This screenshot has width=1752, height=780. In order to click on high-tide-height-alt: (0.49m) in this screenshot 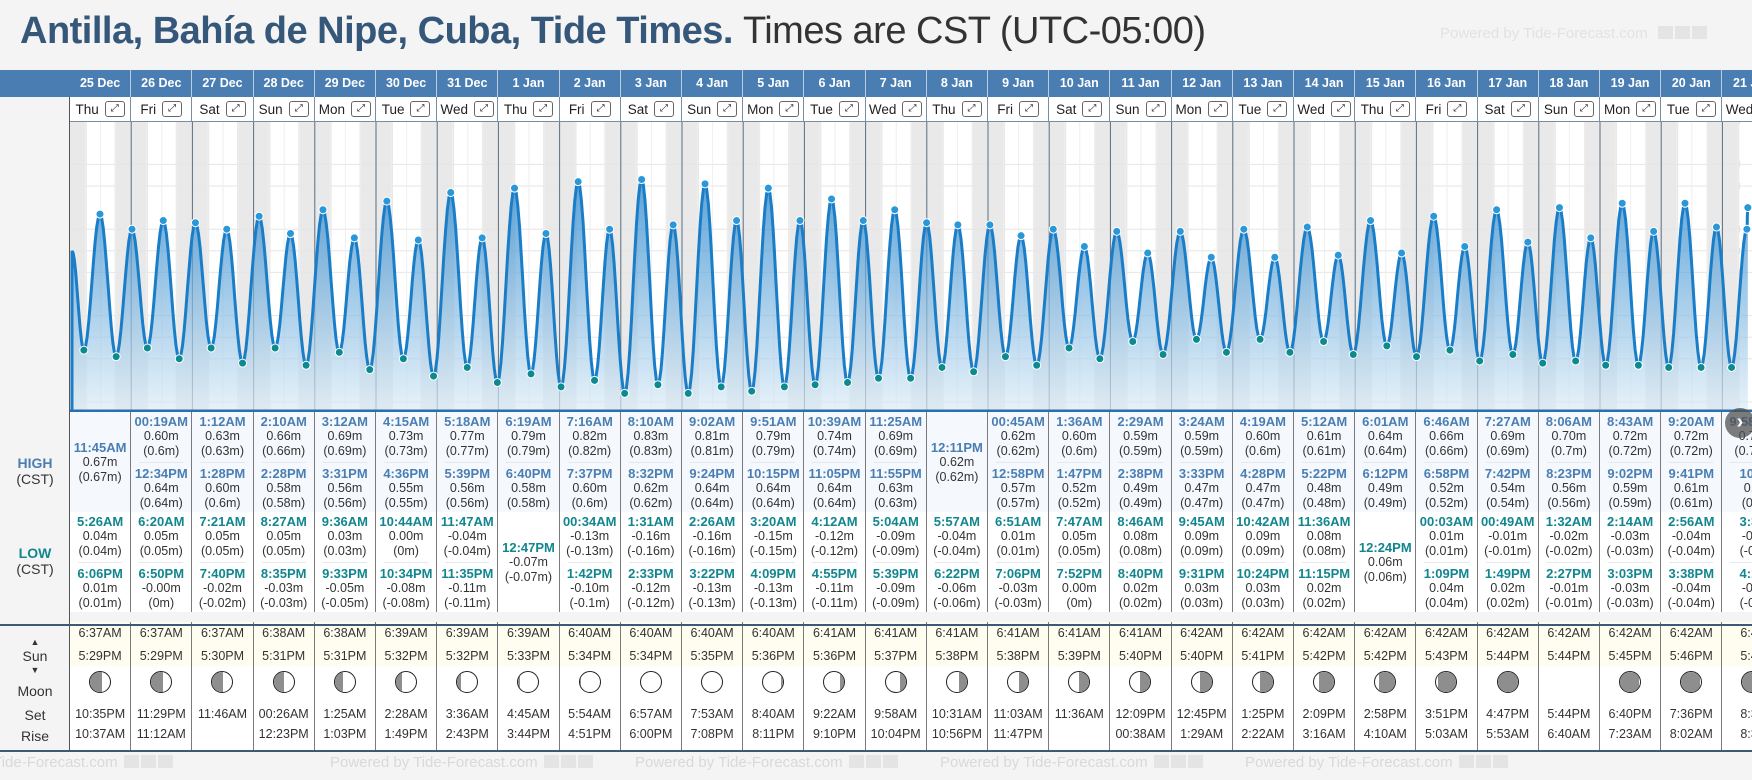, I will do `click(1385, 502)`.